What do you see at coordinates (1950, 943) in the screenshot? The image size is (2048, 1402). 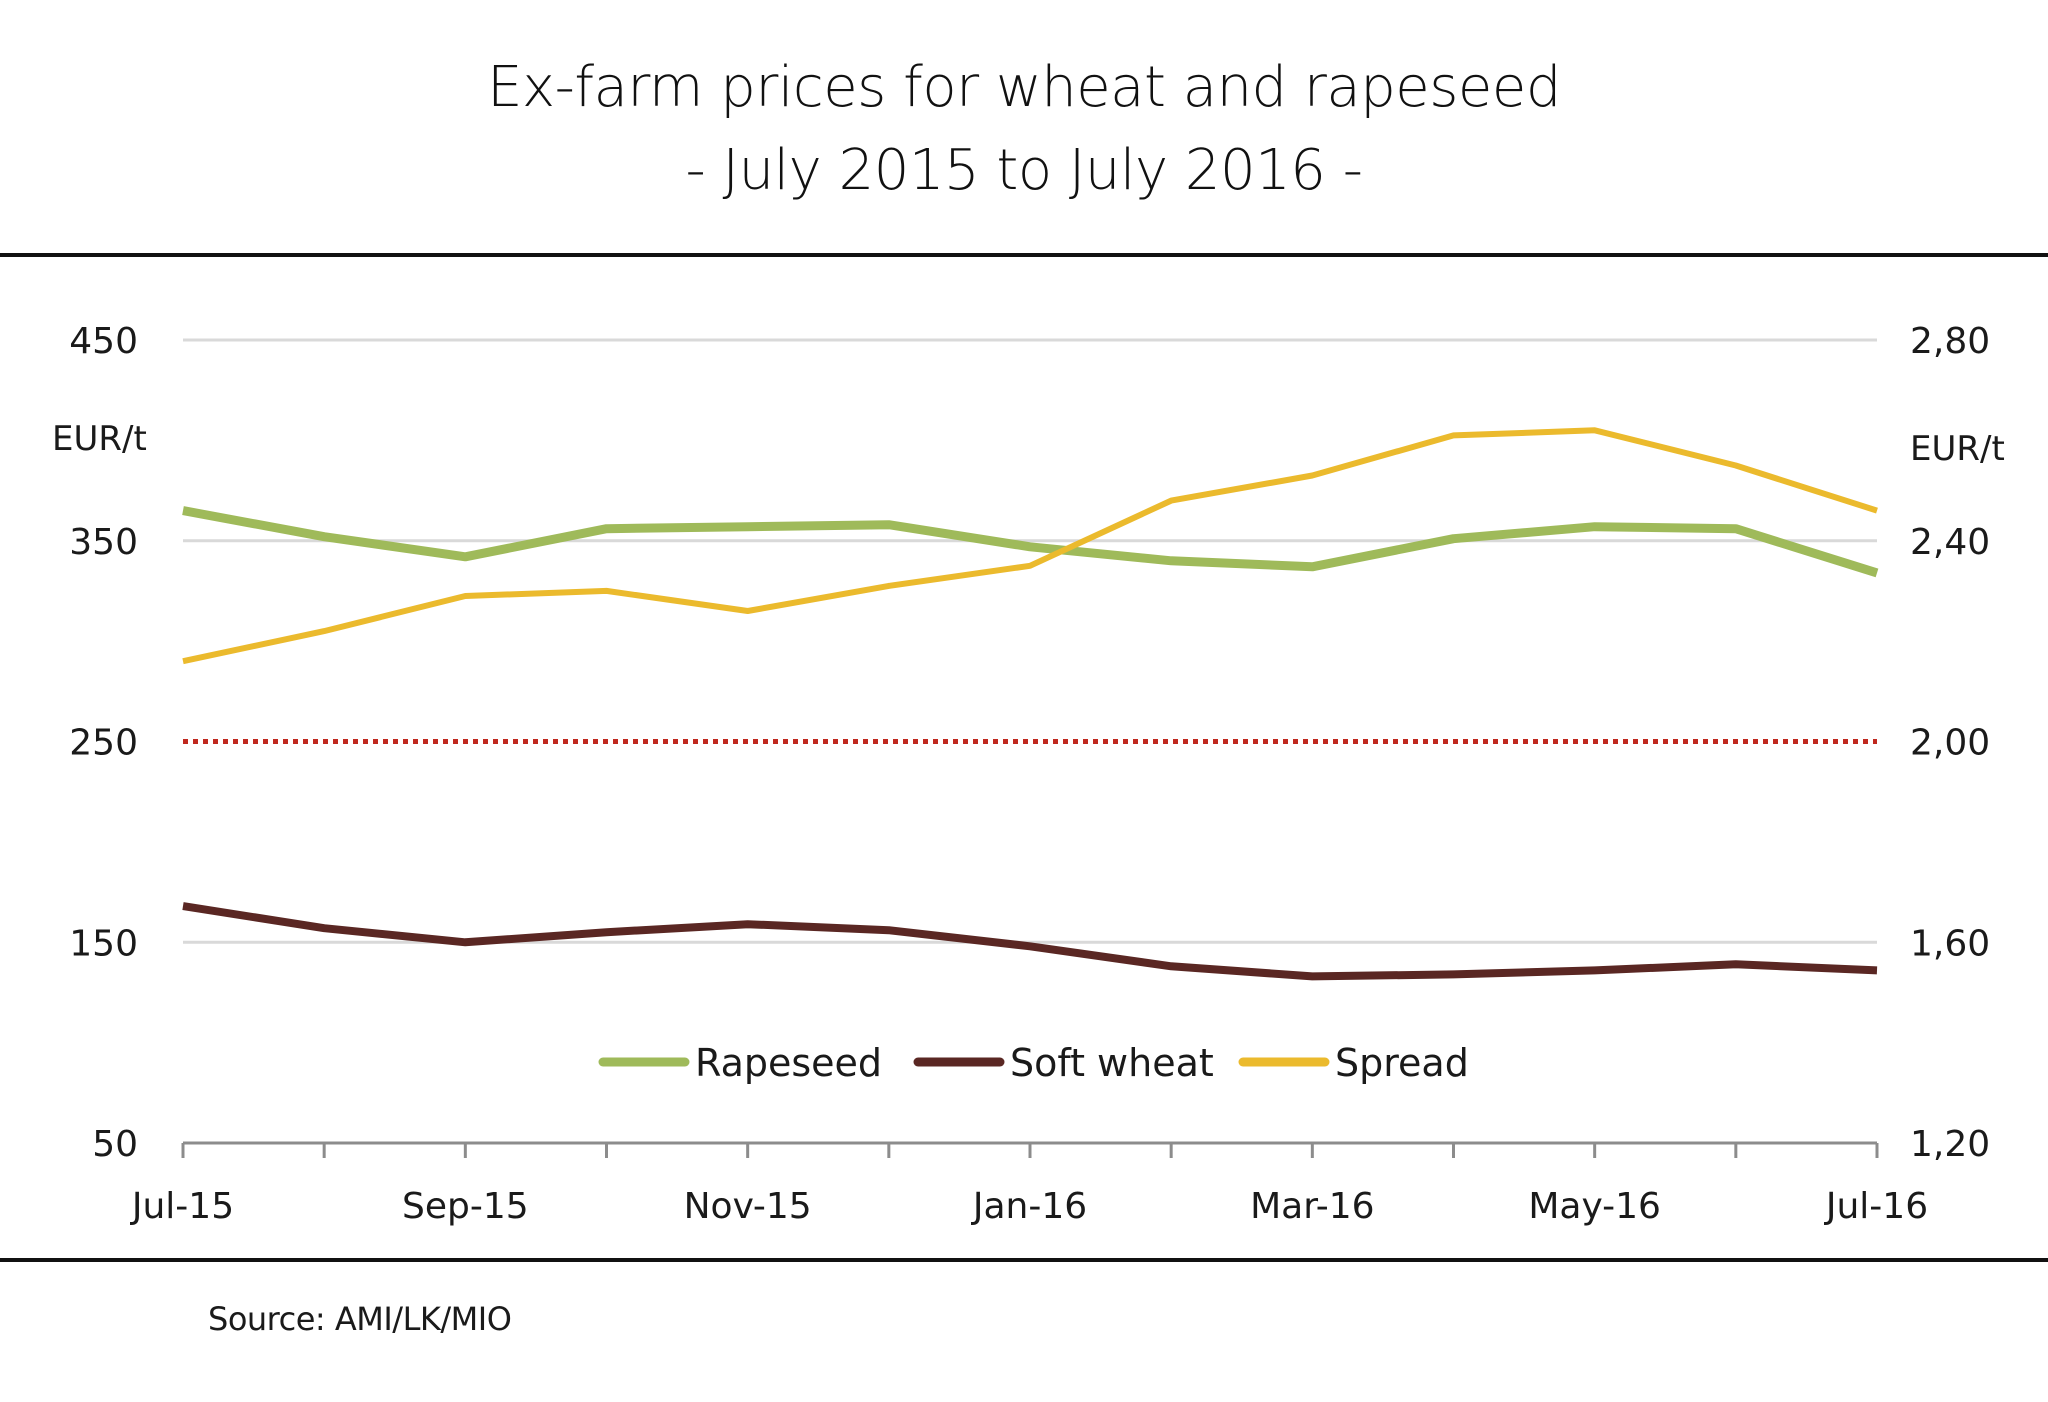 I see `right-axis-tick-label: 1,60` at bounding box center [1950, 943].